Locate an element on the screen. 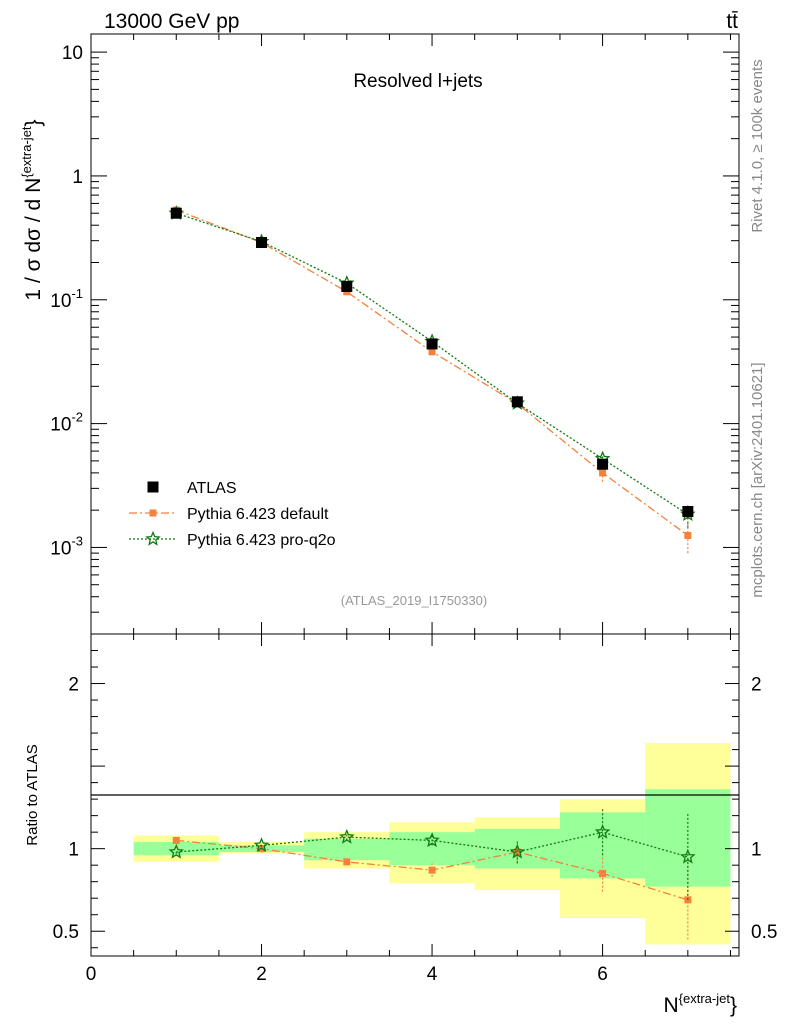 The height and width of the screenshot is (1024, 786). main-y-tick-label: 1 is located at coordinates (77, 177).